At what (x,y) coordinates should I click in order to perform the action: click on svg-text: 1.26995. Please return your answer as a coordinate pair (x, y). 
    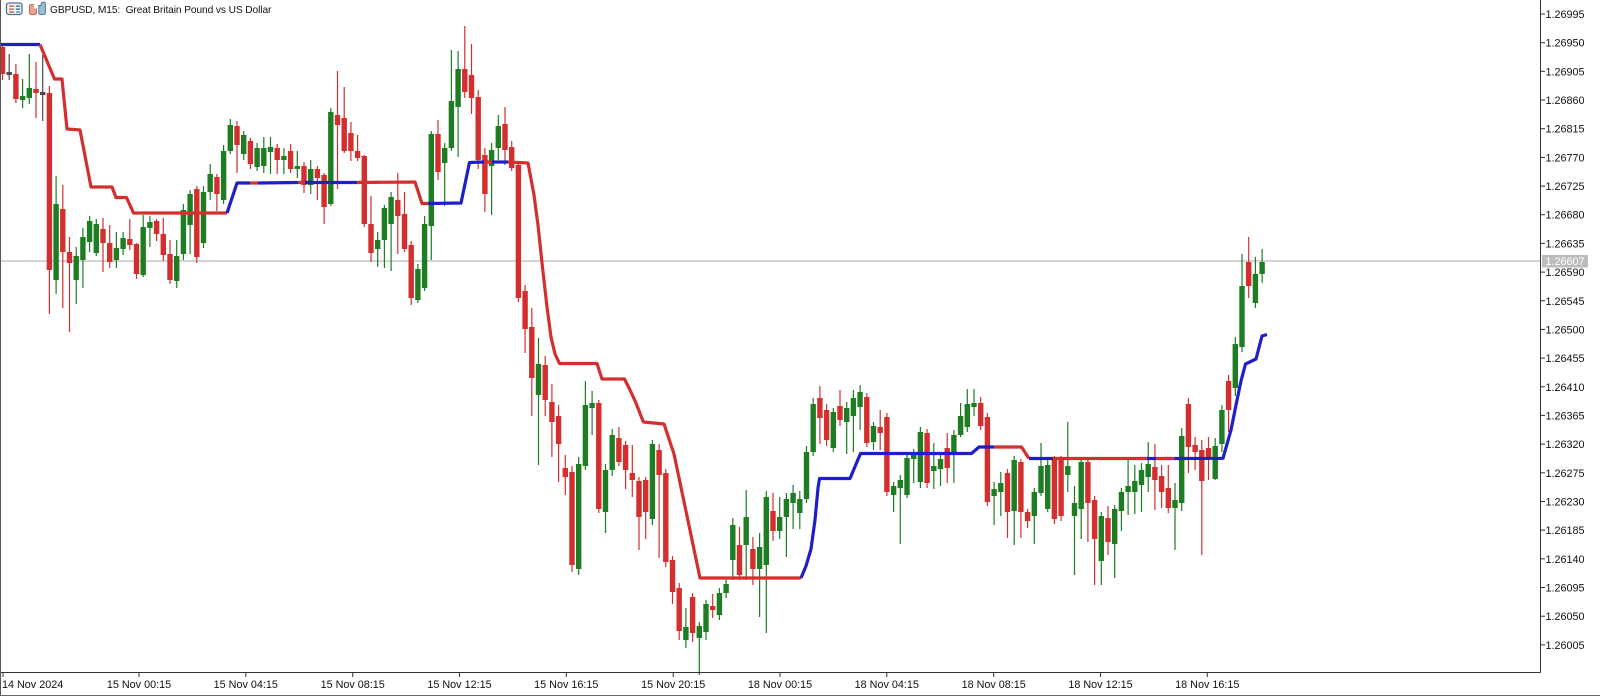
    Looking at the image, I should click on (1565, 15).